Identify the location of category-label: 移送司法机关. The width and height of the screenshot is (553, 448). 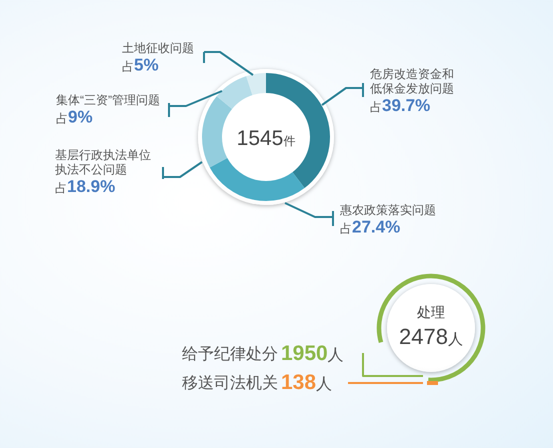
(230, 383).